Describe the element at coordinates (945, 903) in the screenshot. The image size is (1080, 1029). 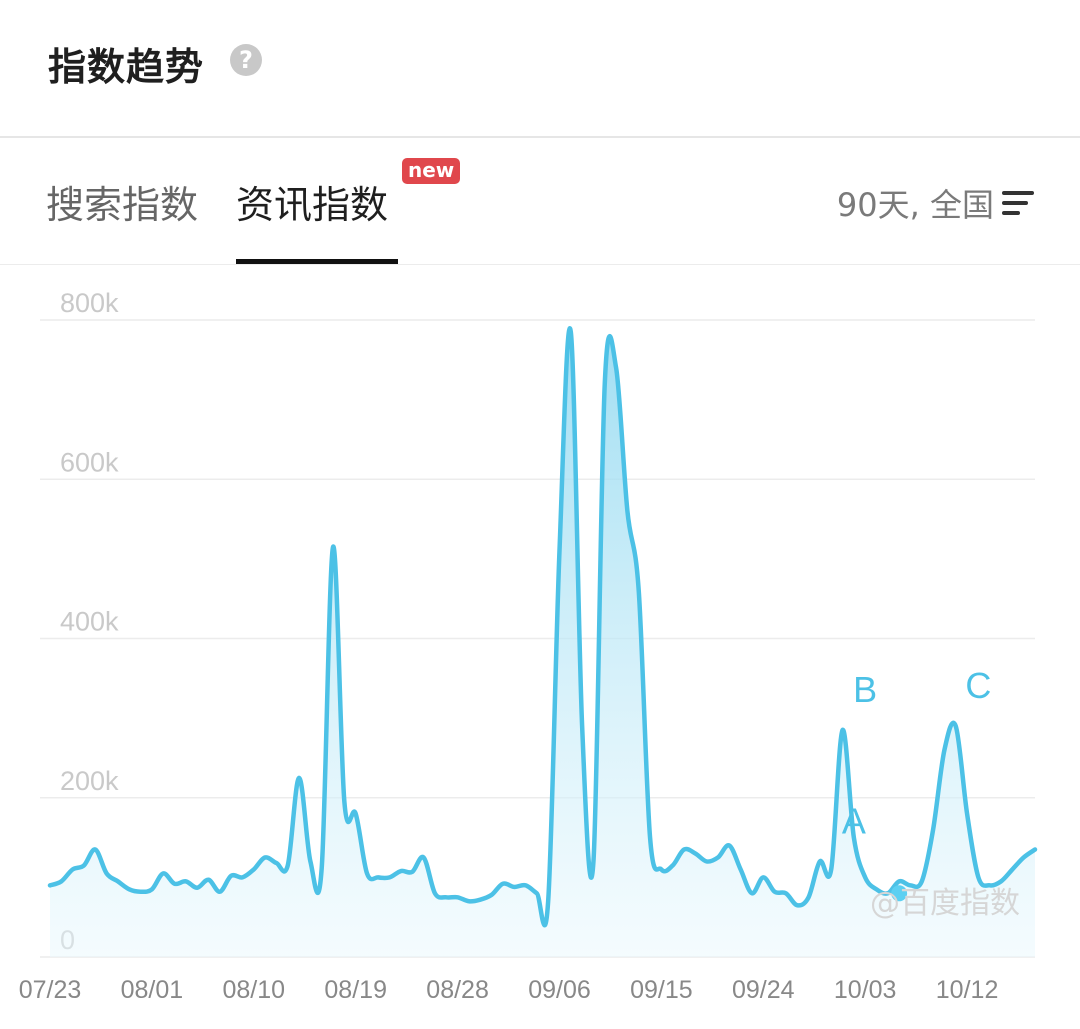
I see `watermark: @百度指数` at that location.